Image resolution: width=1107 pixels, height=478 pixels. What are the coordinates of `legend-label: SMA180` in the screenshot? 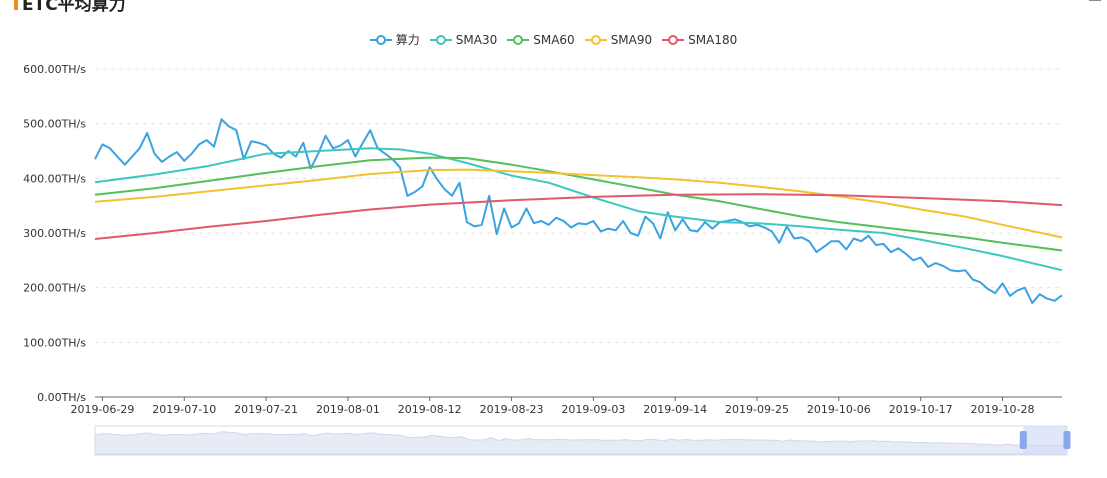 It's located at (713, 39).